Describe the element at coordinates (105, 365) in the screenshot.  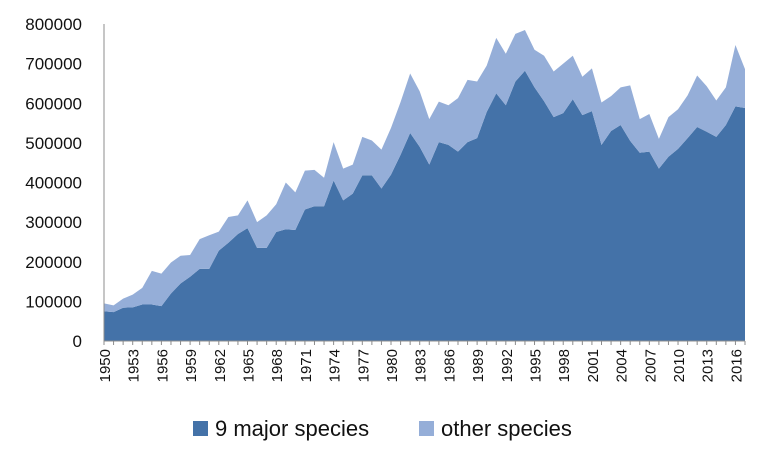
I see `x-tick-label: 1950` at that location.